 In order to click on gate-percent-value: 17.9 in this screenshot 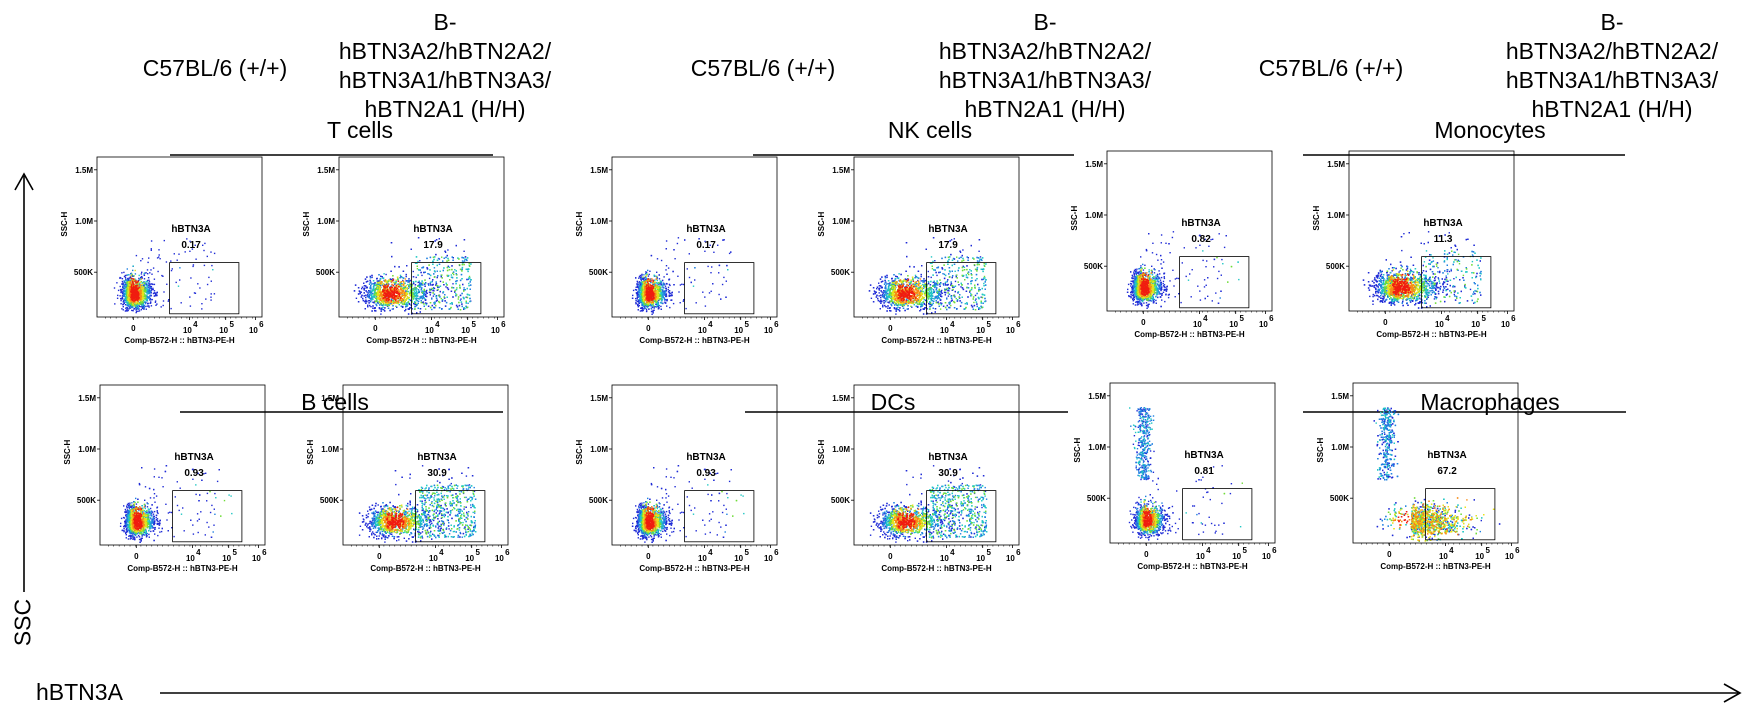, I will do `click(948, 245)`.